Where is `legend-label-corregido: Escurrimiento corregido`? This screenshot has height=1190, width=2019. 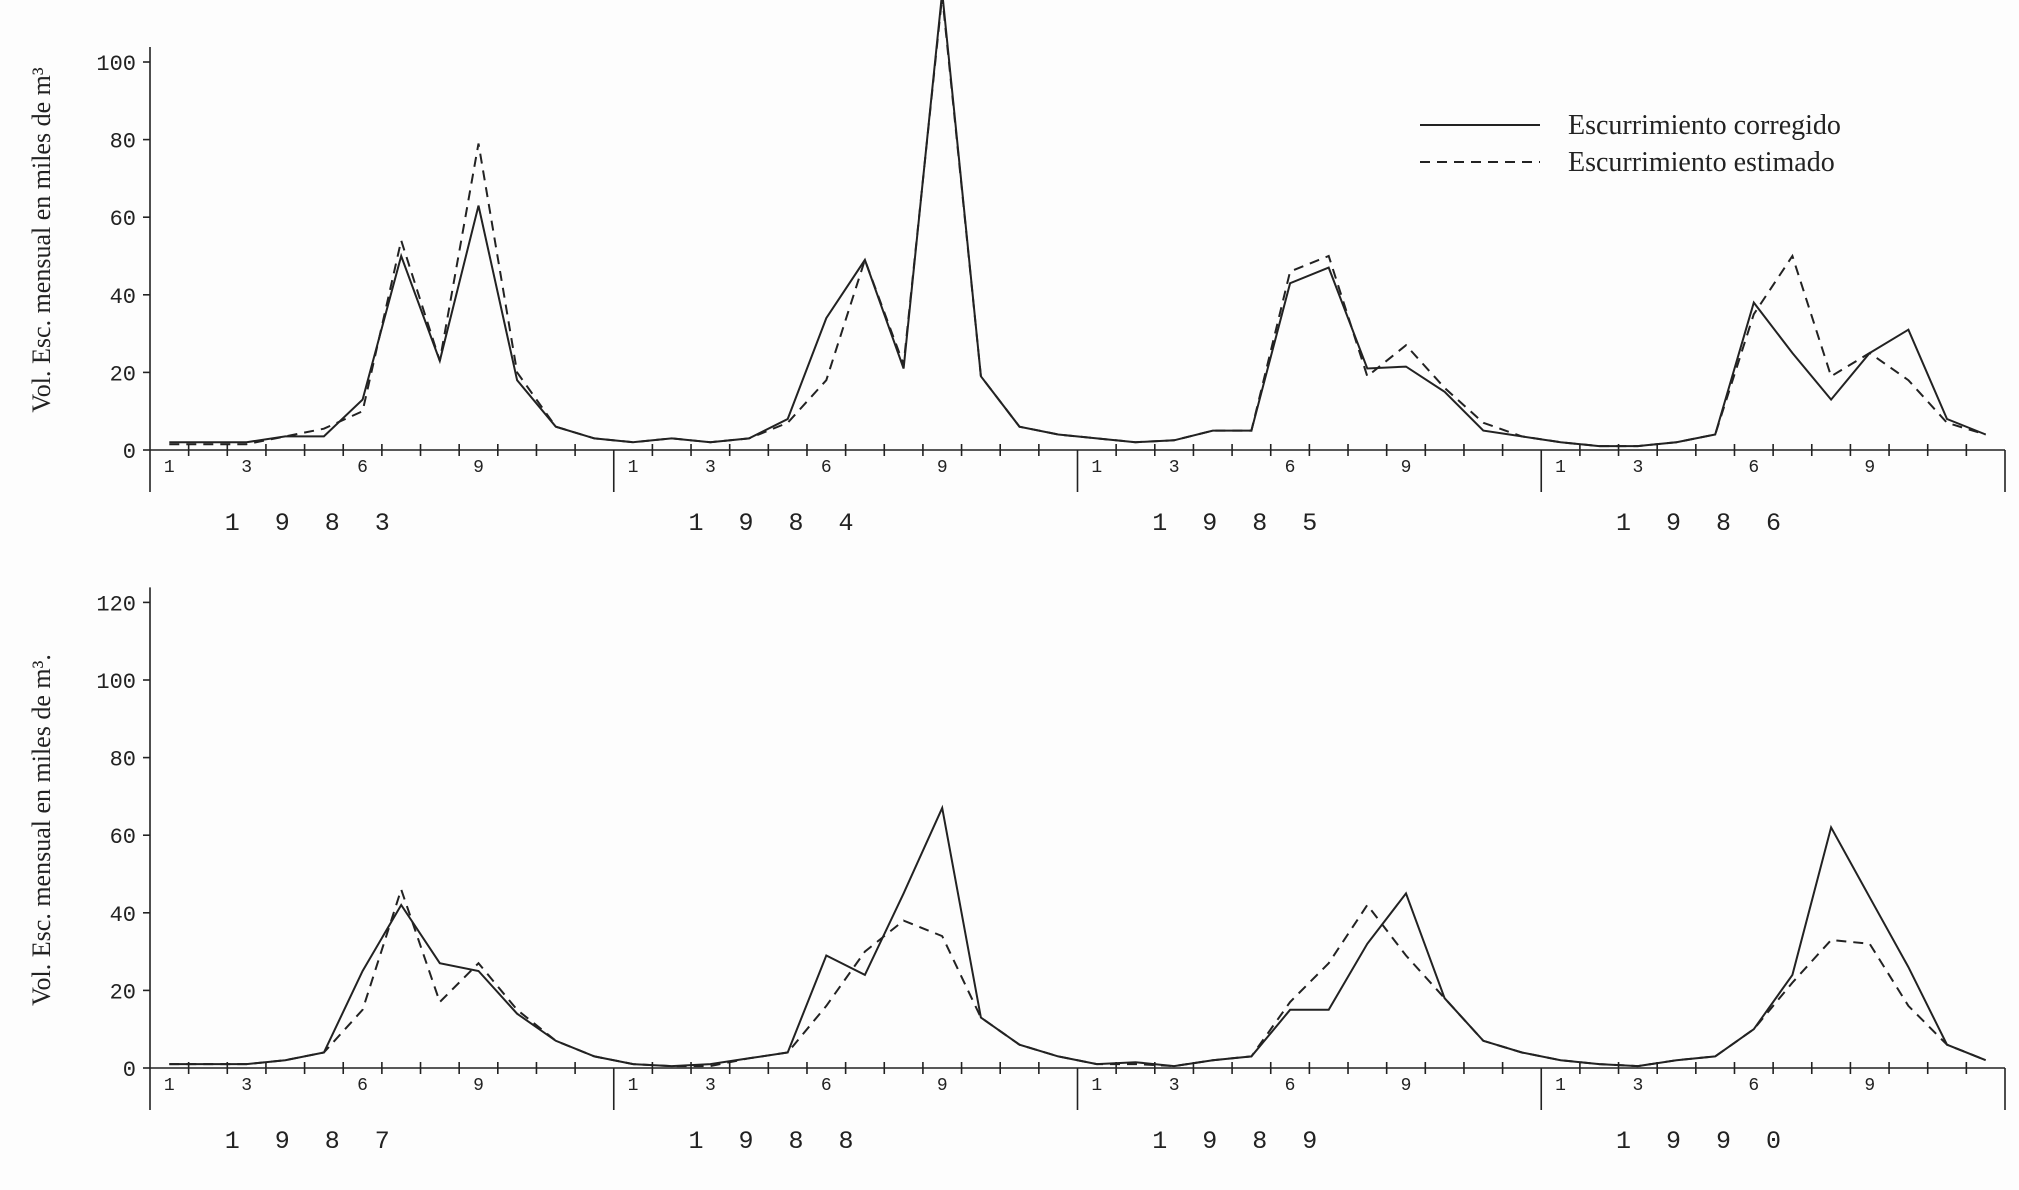
legend-label-corregido: Escurrimiento corregido is located at coordinates (1704, 125).